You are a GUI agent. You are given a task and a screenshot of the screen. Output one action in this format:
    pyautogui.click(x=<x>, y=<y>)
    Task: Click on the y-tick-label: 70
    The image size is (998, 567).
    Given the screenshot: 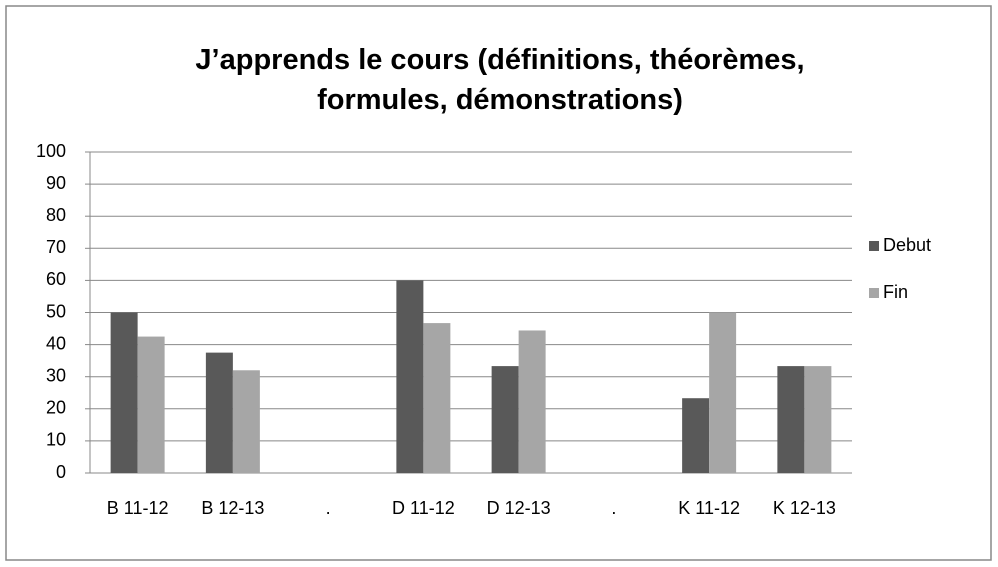 What is the action you would take?
    pyautogui.click(x=56, y=247)
    